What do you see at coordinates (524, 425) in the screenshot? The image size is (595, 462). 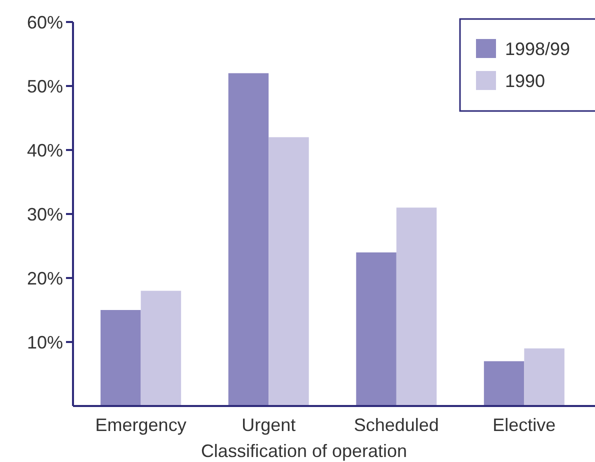 I see `x-tick-label: Elective` at bounding box center [524, 425].